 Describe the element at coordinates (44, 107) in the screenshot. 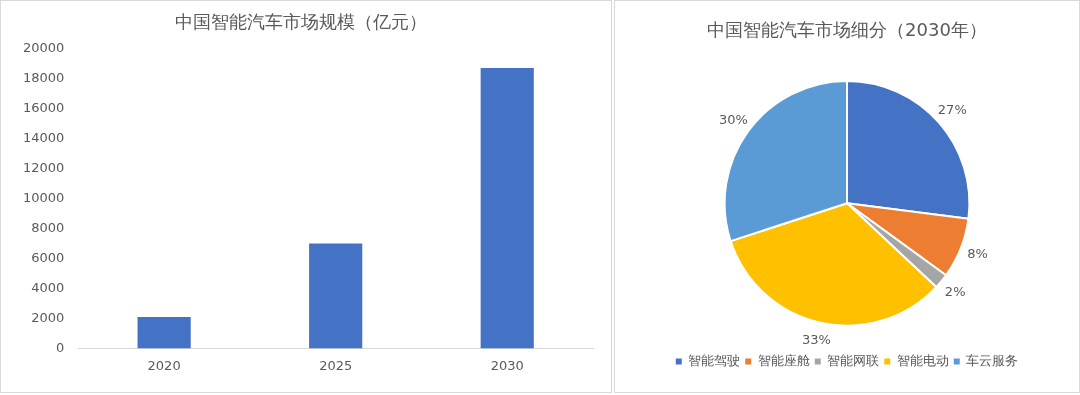

I see `y-tick-label: 16000` at that location.